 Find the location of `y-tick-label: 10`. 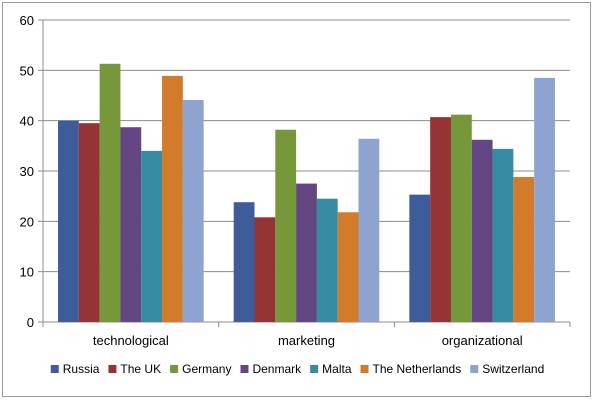

y-tick-label: 10 is located at coordinates (27, 272).